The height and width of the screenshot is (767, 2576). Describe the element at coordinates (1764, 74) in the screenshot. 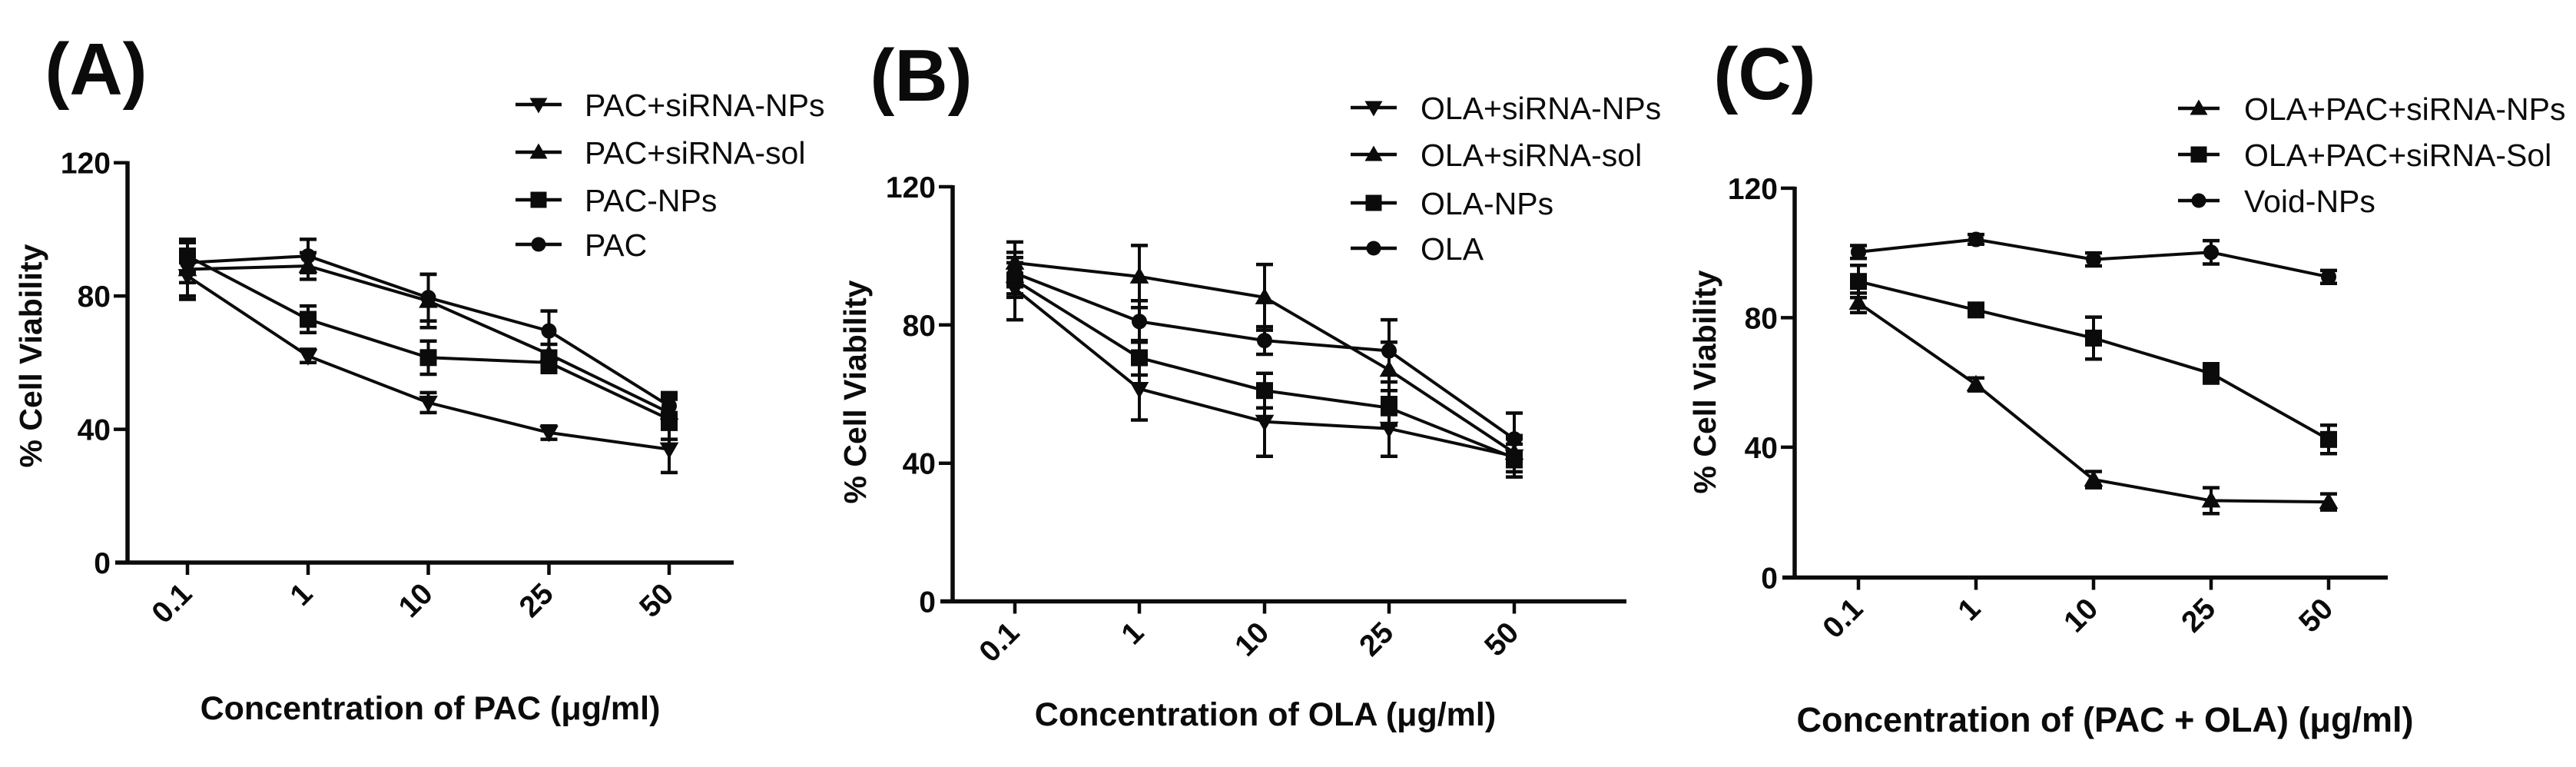

I see `svg-text: (C)` at that location.